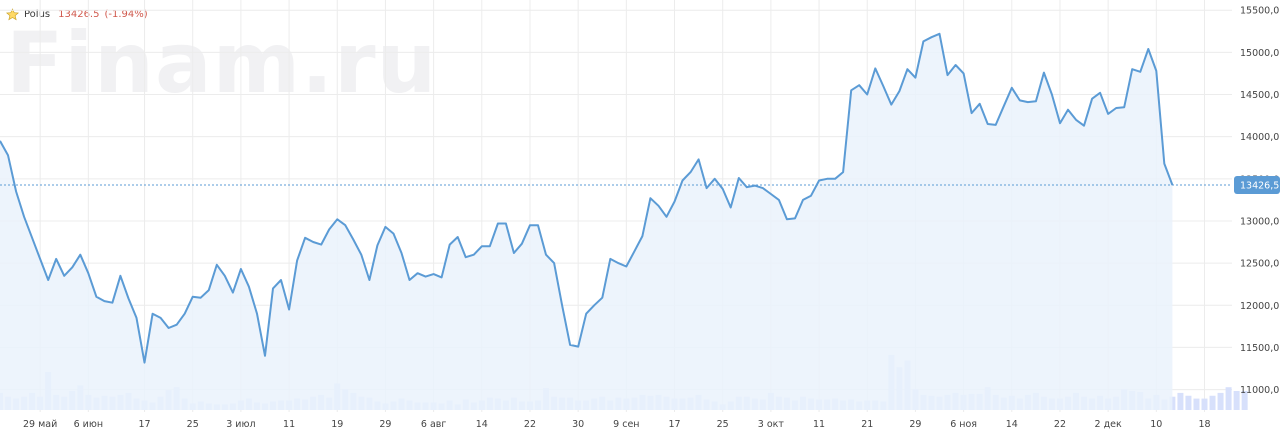 The width and height of the screenshot is (1280, 437). I want to click on x-tick-label: 3 июл, so click(240, 424).